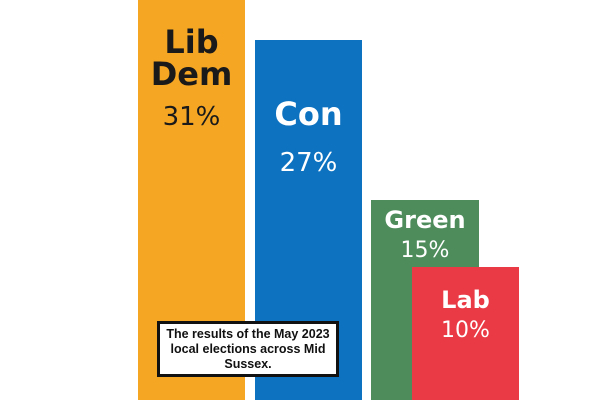 This screenshot has width=600, height=400. Describe the element at coordinates (465, 300) in the screenshot. I see `bar-party-label: Lab` at that location.